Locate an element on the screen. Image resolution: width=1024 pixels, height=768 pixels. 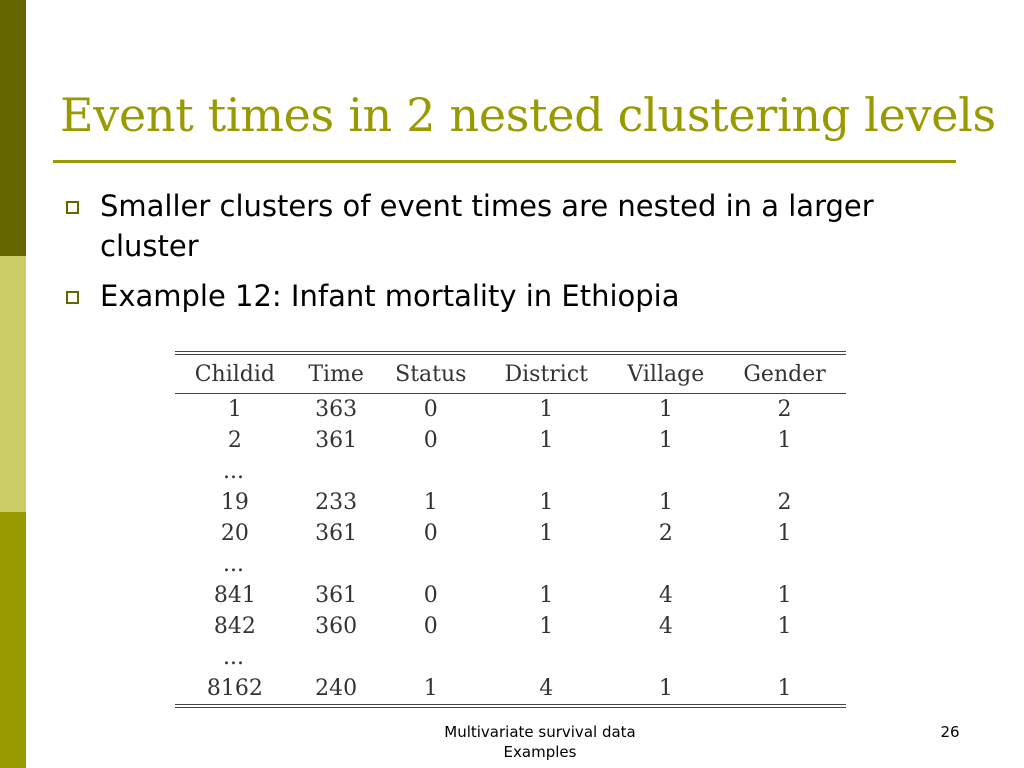
column-header: Childid is located at coordinates (234, 374).